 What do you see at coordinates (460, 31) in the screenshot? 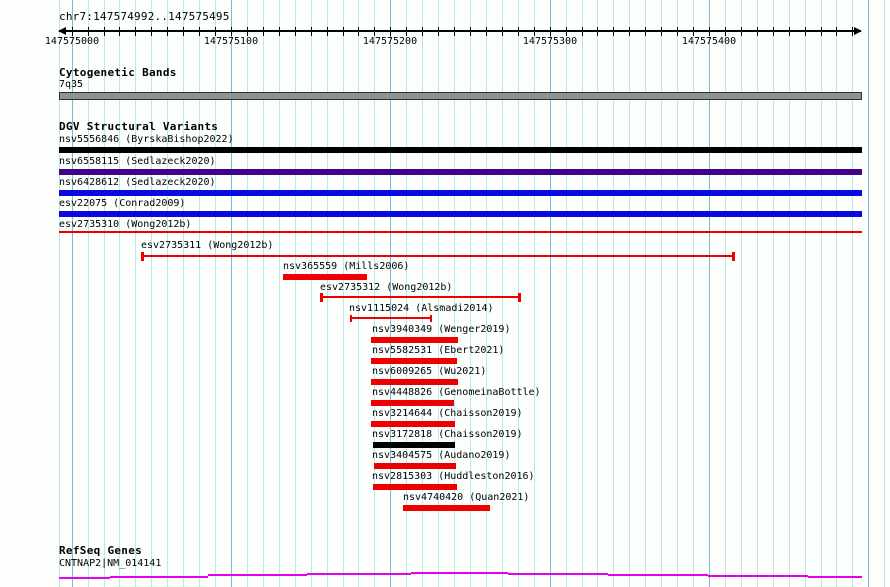
I see `axis-line` at bounding box center [460, 31].